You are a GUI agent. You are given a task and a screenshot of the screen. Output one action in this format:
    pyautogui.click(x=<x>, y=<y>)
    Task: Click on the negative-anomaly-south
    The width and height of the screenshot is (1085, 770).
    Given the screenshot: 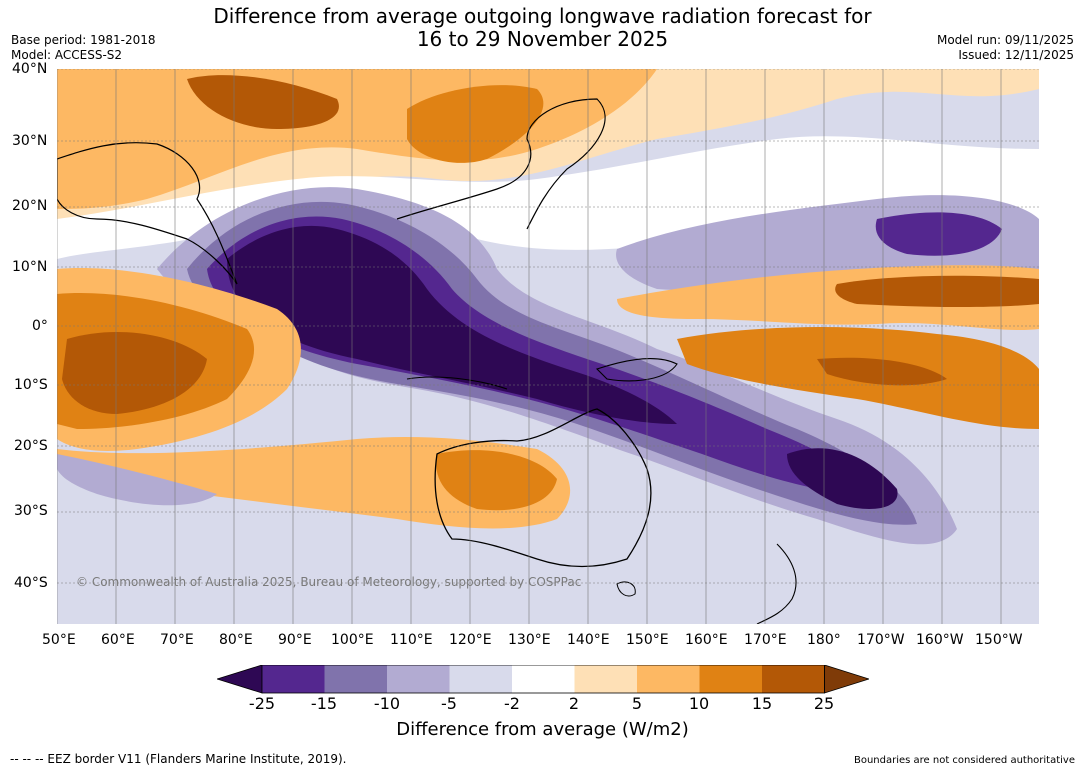 What is the action you would take?
    pyautogui.click(x=357, y=546)
    